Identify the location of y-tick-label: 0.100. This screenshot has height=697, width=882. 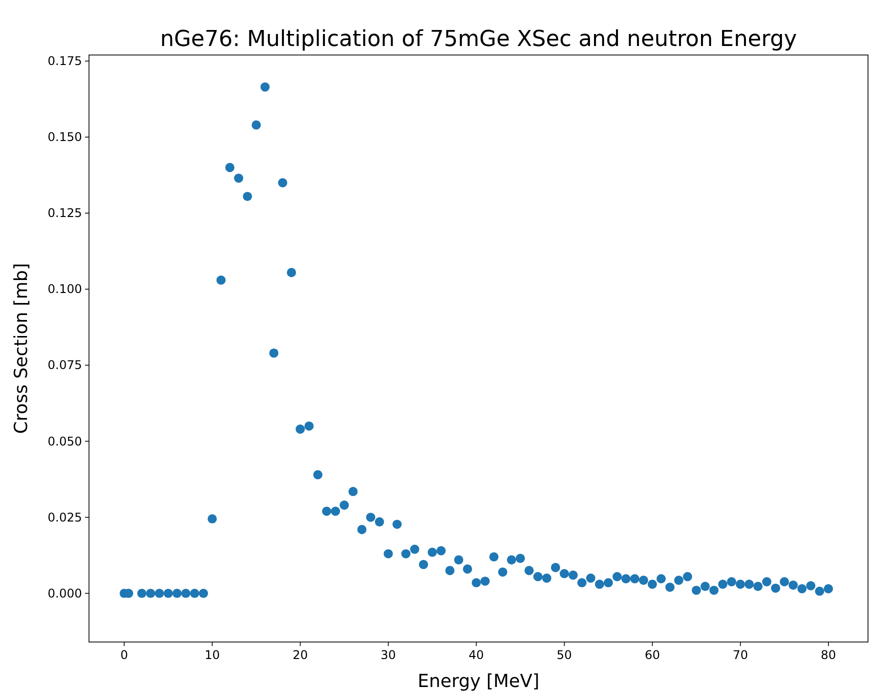
(65, 289).